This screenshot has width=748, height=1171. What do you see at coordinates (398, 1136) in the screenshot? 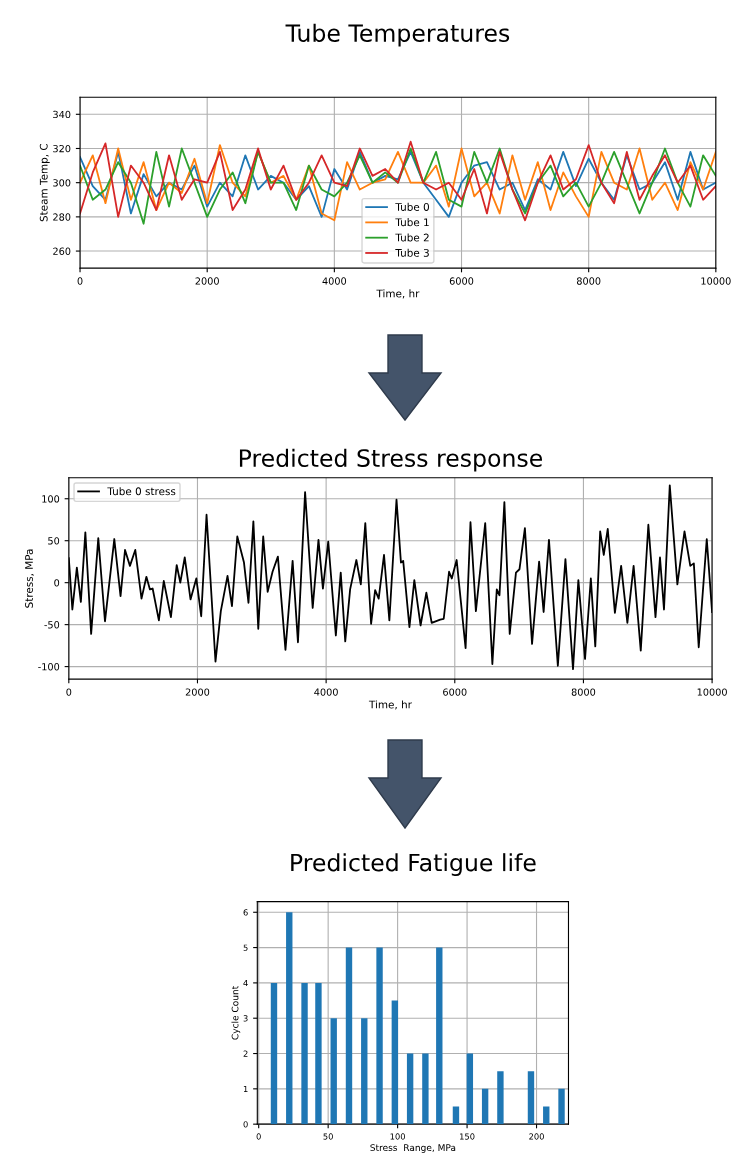
I see `x-tick-label: 100` at bounding box center [398, 1136].